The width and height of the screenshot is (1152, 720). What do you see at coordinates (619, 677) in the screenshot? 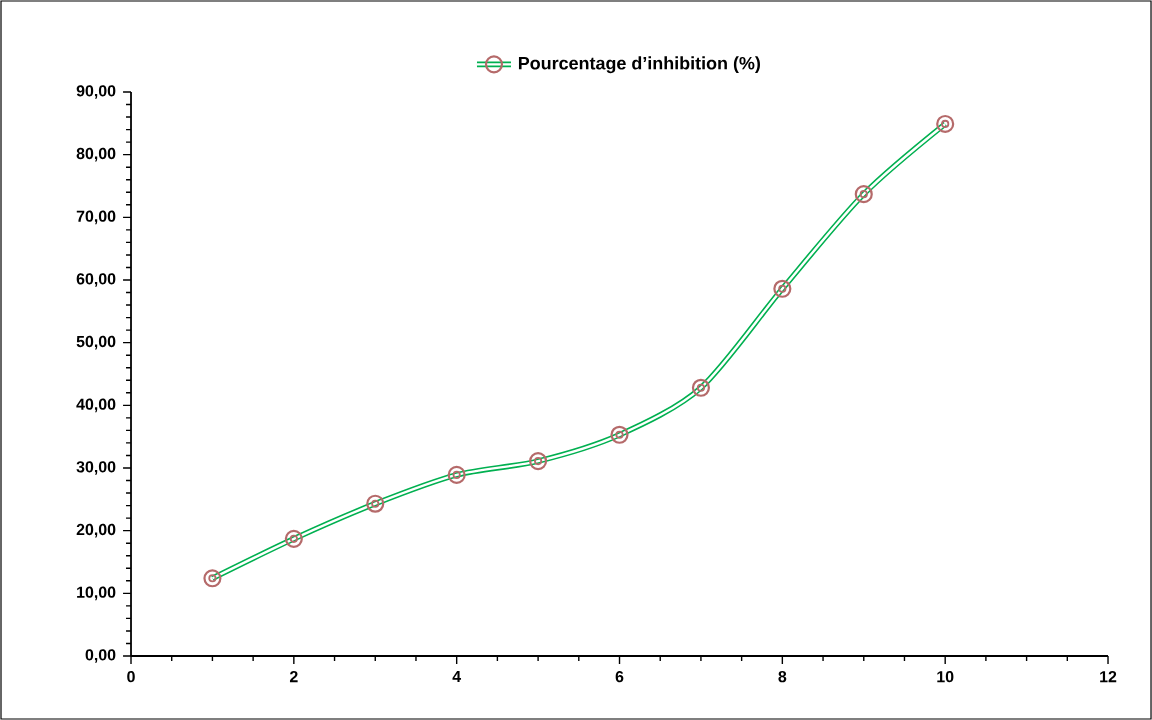
I see `x-tick-label: 6` at bounding box center [619, 677].